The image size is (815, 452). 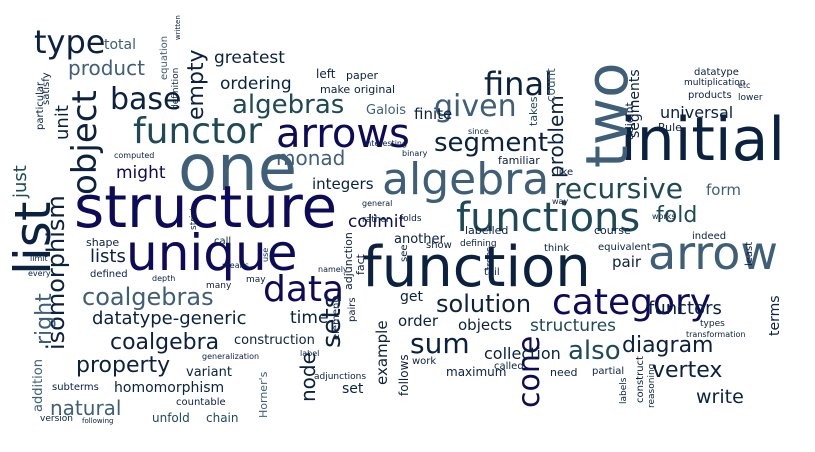 What do you see at coordinates (265, 254) in the screenshot?
I see `word: use` at bounding box center [265, 254].